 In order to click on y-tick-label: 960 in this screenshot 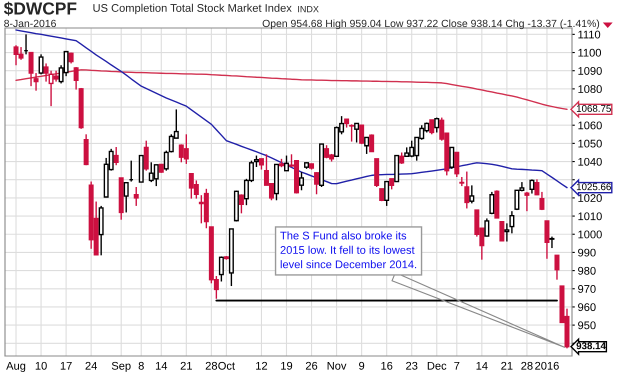, I will do `click(587, 307)`.